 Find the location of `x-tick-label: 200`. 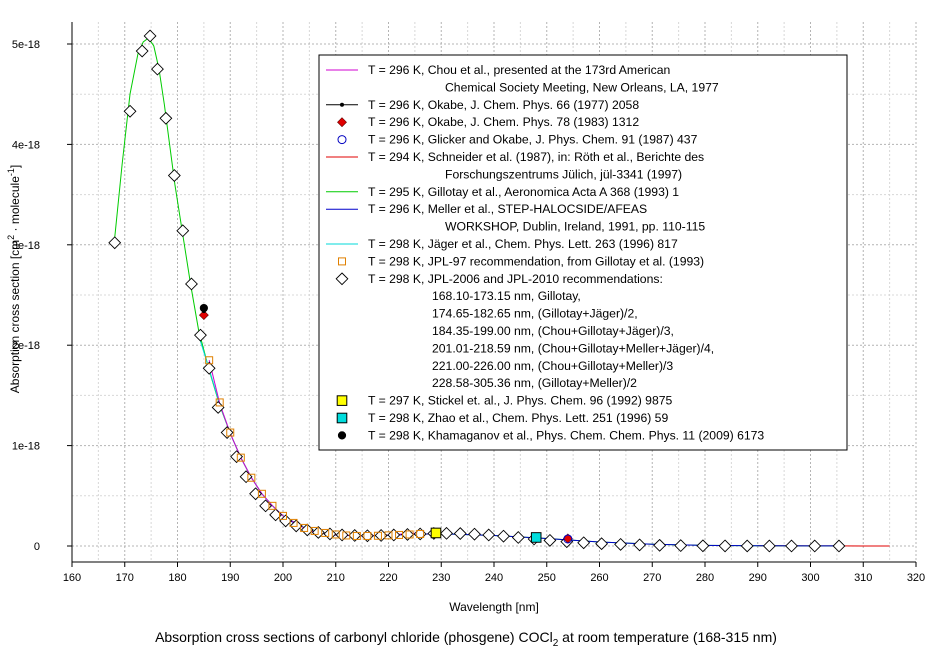

x-tick-label: 200 is located at coordinates (283, 578).